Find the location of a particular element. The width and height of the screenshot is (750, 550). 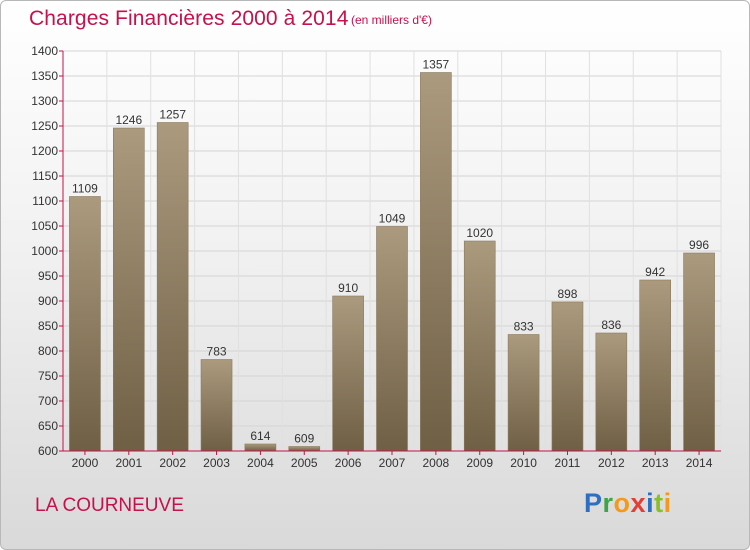

data-label: 910 is located at coordinates (348, 288).